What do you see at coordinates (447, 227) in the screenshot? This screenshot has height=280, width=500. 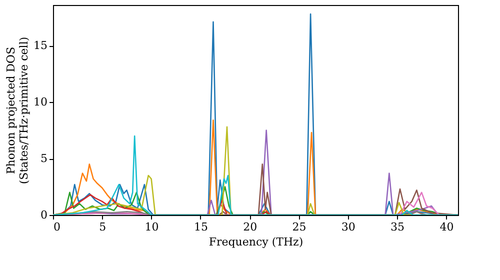 I see `x-tick-label: 40` at bounding box center [447, 227].